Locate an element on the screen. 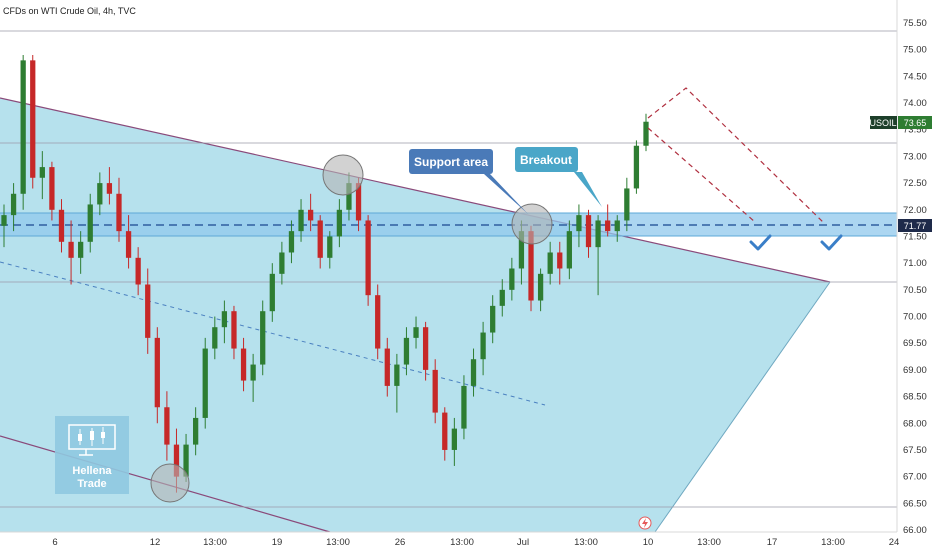 The height and width of the screenshot is (550, 932). time-tick-label: 10 is located at coordinates (648, 542).